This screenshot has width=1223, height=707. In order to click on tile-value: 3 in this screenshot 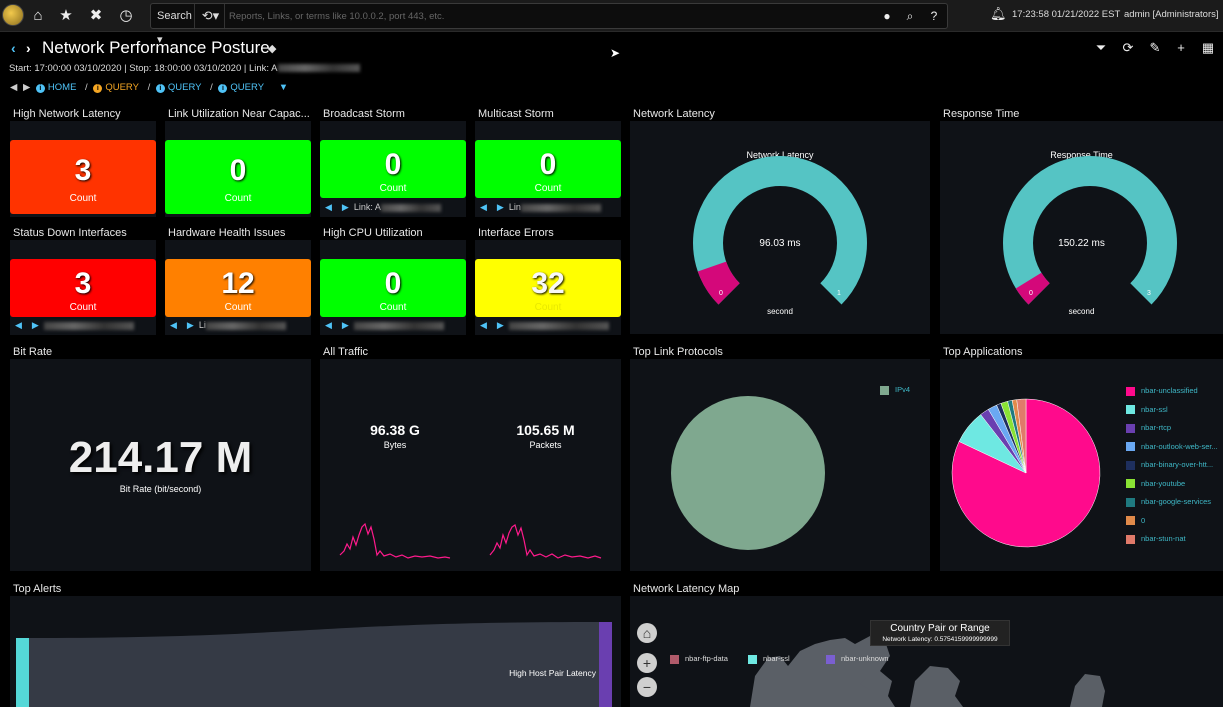, I will do `click(83, 283)`.